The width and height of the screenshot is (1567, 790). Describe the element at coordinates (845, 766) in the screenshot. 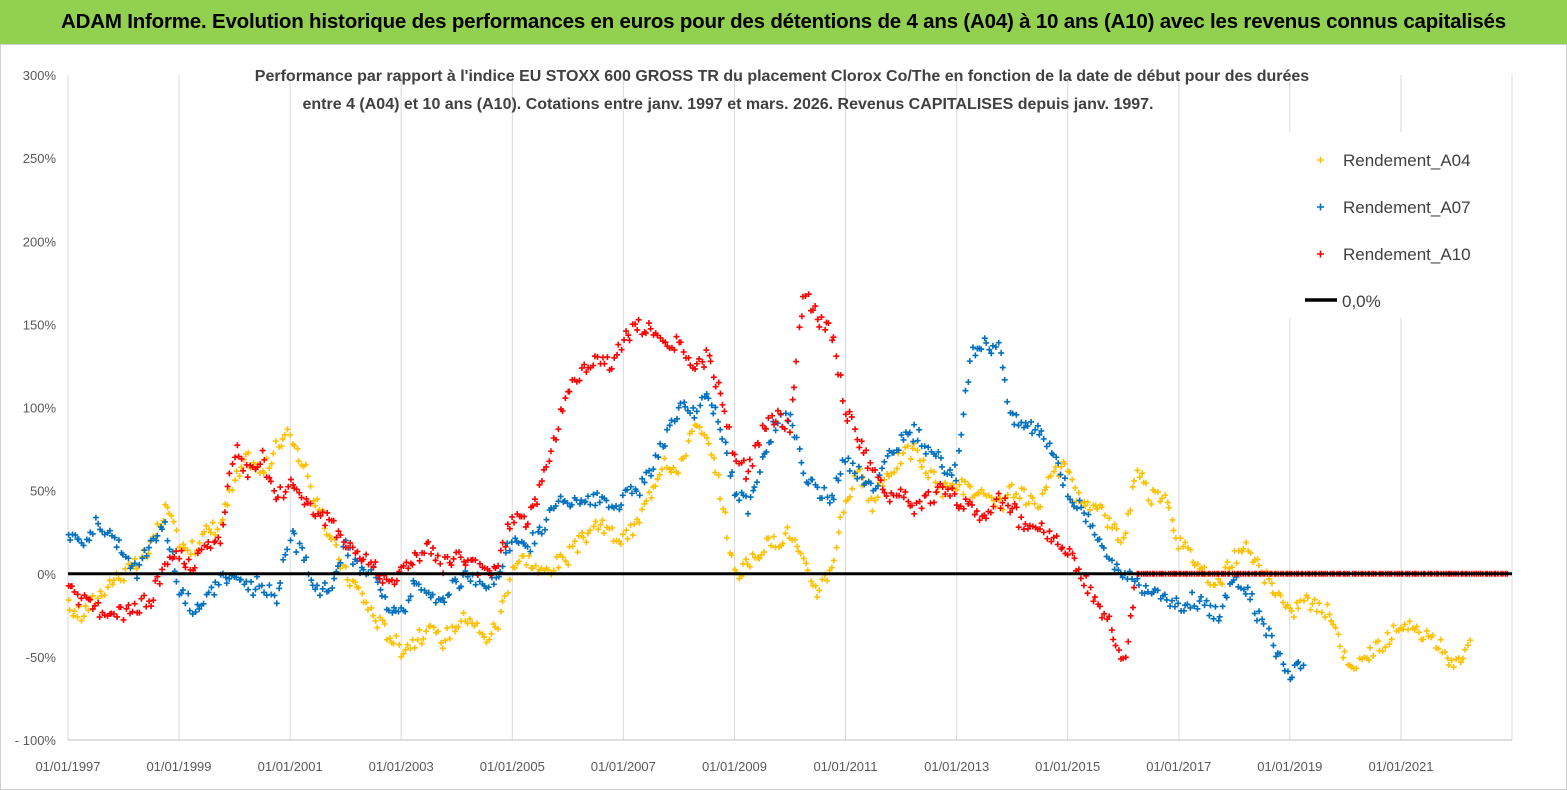

I see `x-tick-label: 01/01/2011` at that location.